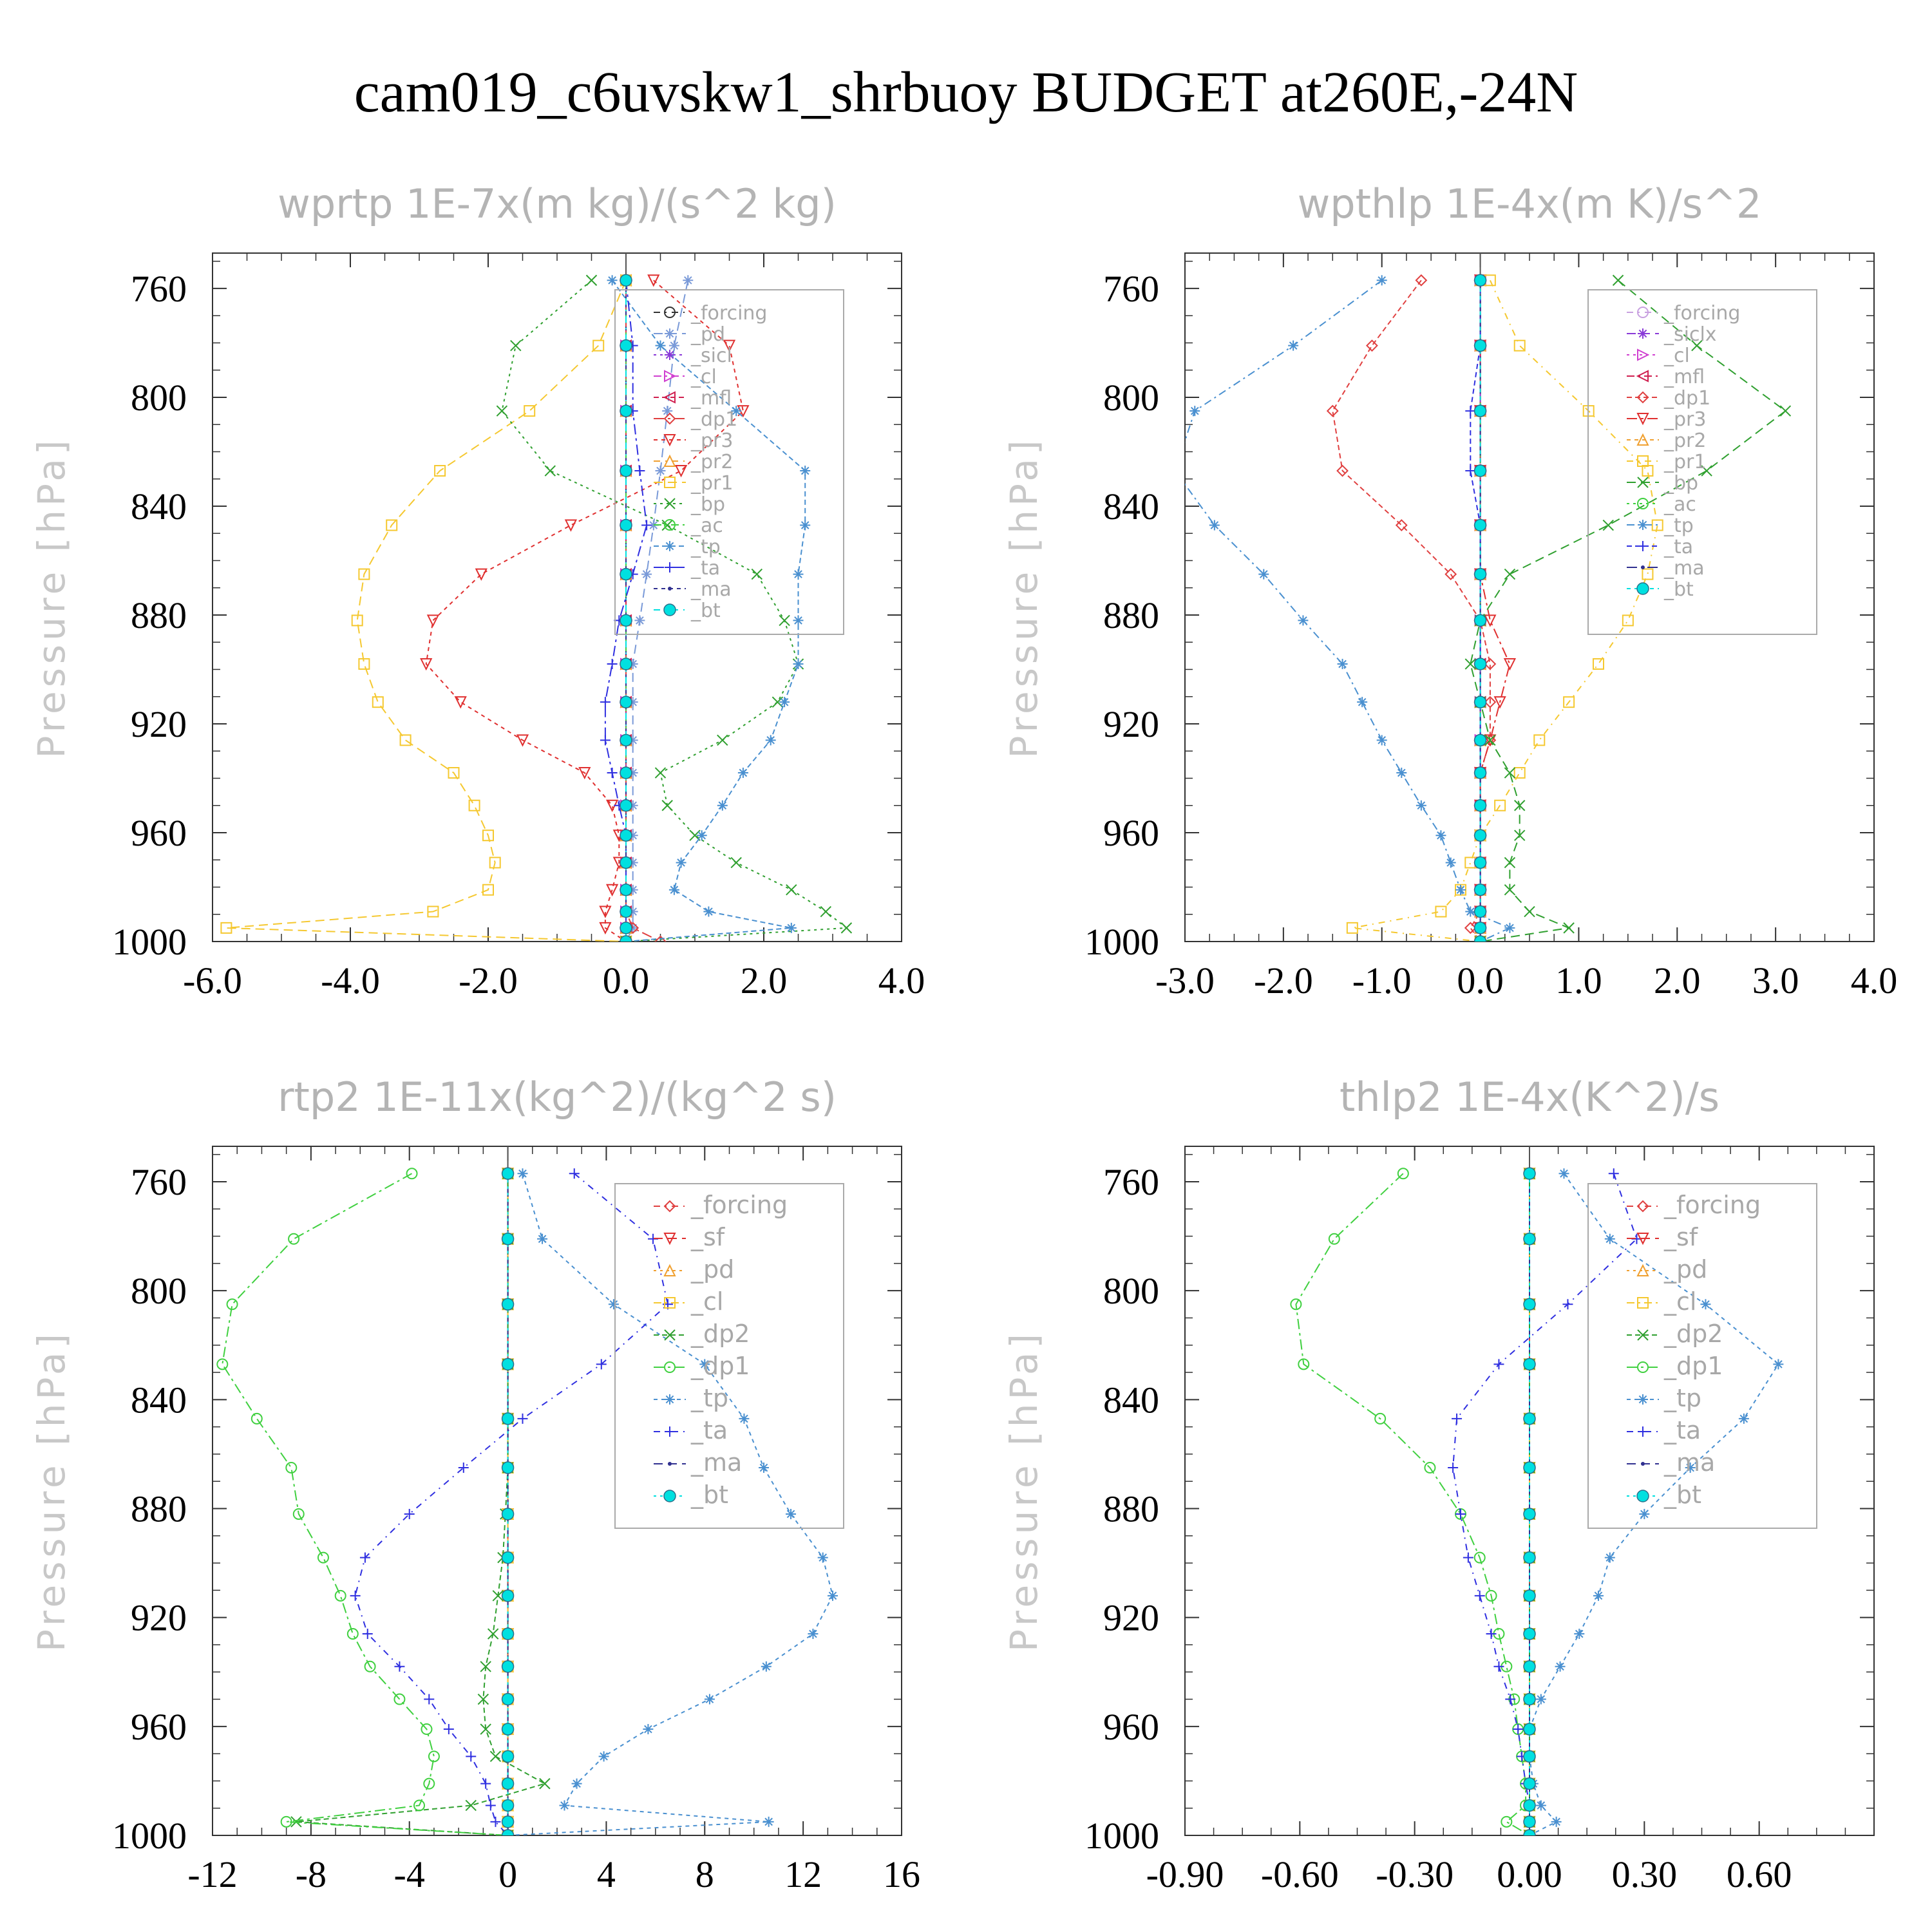 The image size is (1932, 1932). I want to click on legend-entry: _ta, so click(705, 569).